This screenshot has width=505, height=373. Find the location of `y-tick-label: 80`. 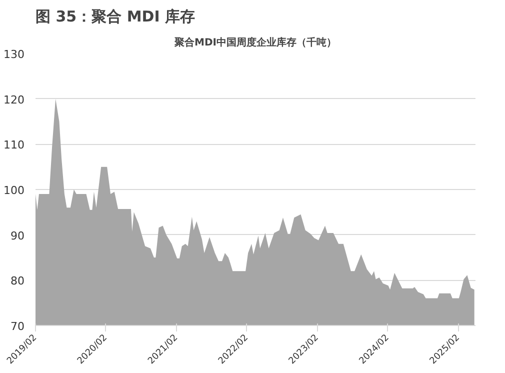

y-tick-label: 80 is located at coordinates (17, 281).